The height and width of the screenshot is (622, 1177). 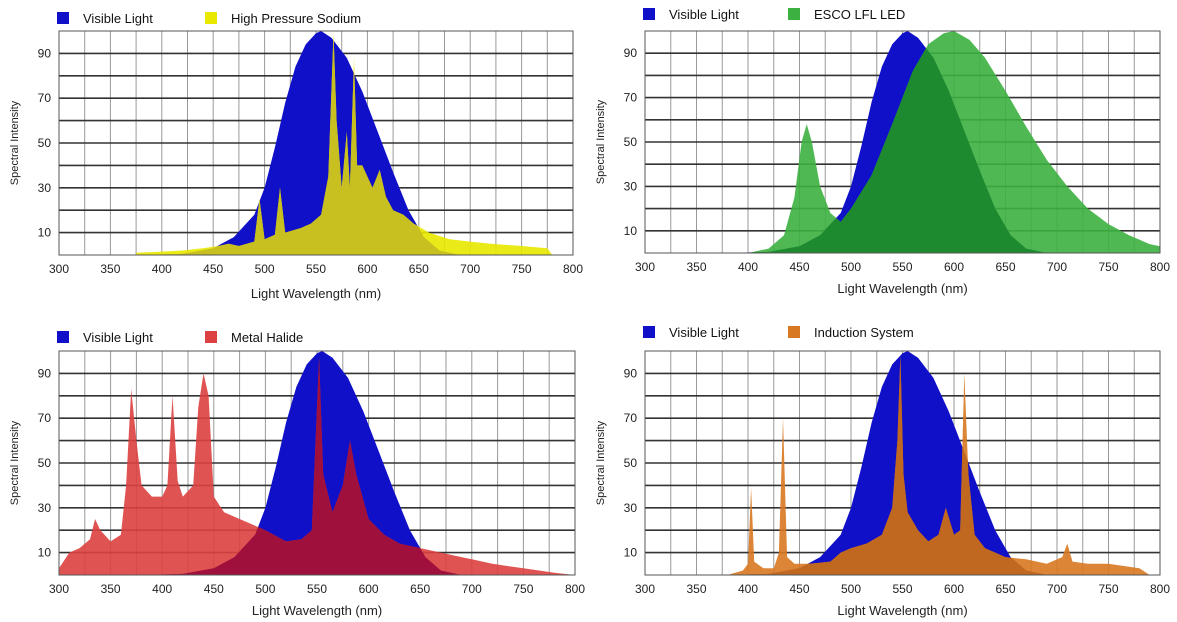 I want to click on legend-label: Induction System, so click(x=864, y=332).